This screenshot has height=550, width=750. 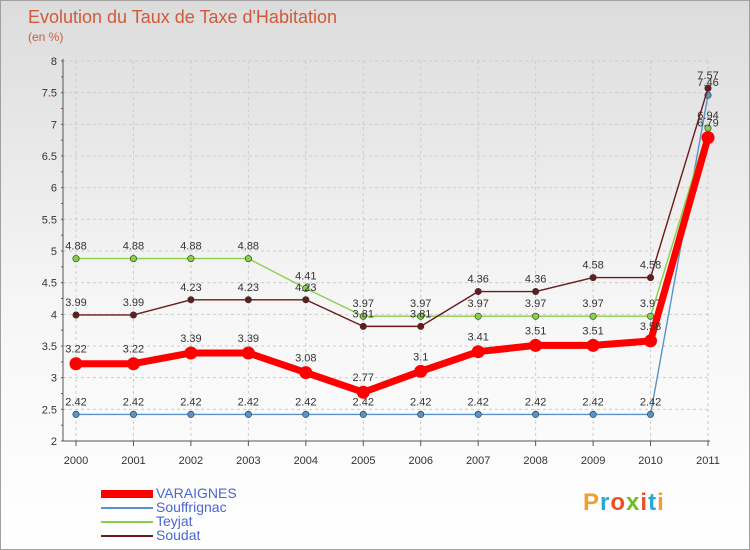 What do you see at coordinates (420, 357) in the screenshot?
I see `data-label: 3.1` at bounding box center [420, 357].